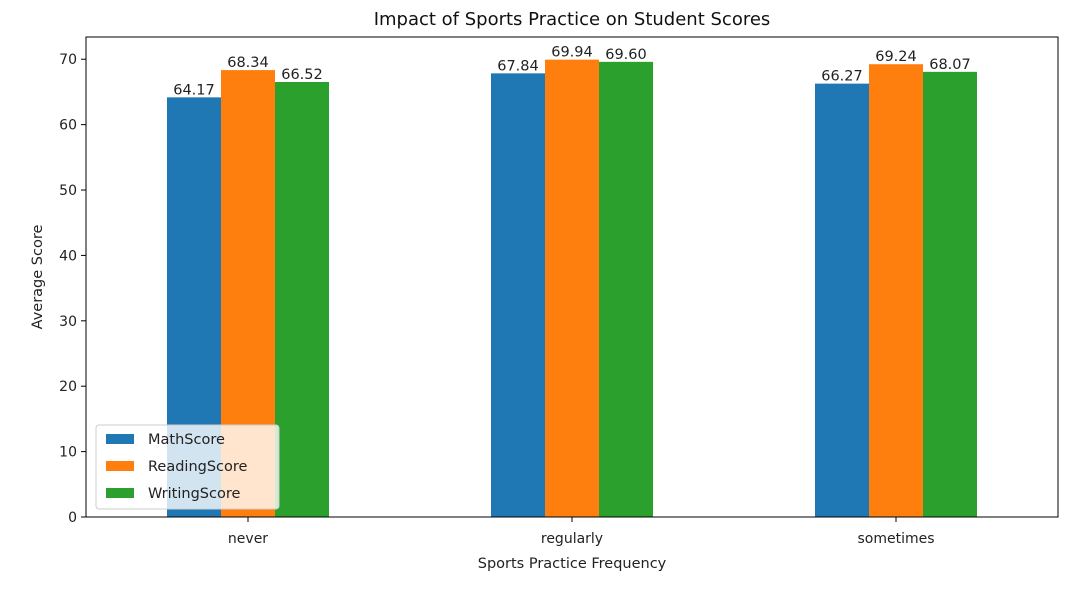  Describe the element at coordinates (72, 518) in the screenshot. I see `y-tick-label: 0` at that location.